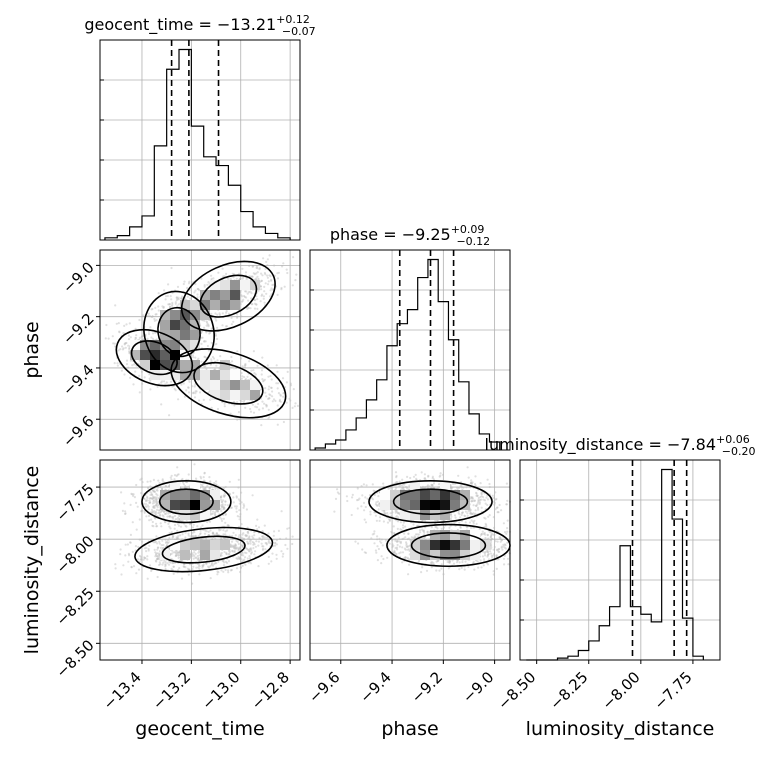 The width and height of the screenshot is (760, 760). What do you see at coordinates (171, 690) in the screenshot?
I see `x-tick-label: −13.2` at bounding box center [171, 690].